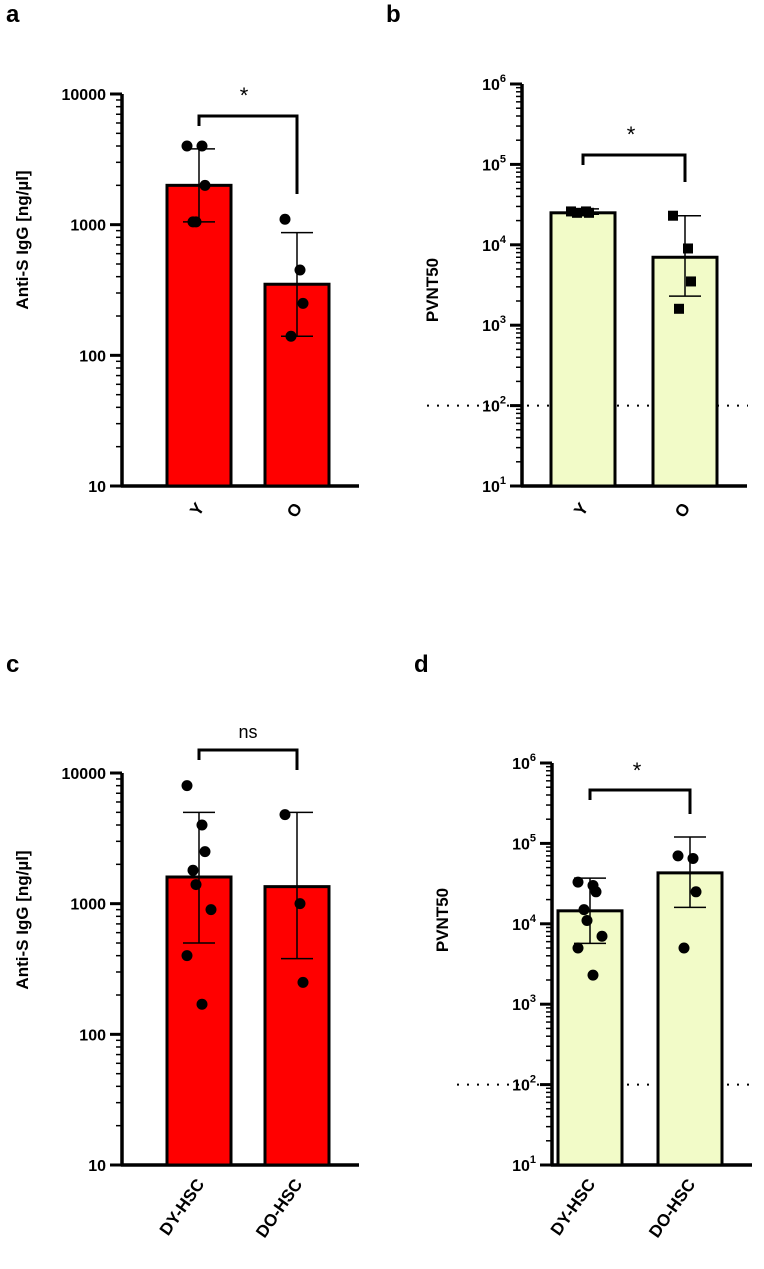 The image size is (764, 1269). What do you see at coordinates (421, 664) in the screenshot?
I see `panel-letter-d: d` at bounding box center [421, 664].